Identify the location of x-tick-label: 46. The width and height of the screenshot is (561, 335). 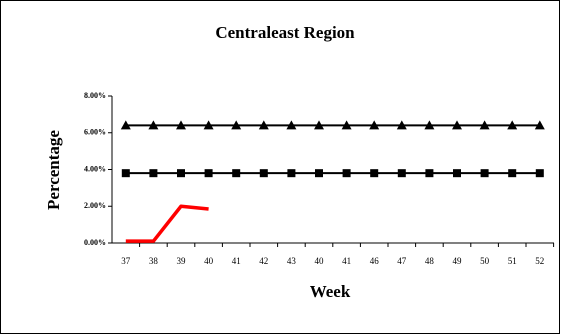
(375, 261).